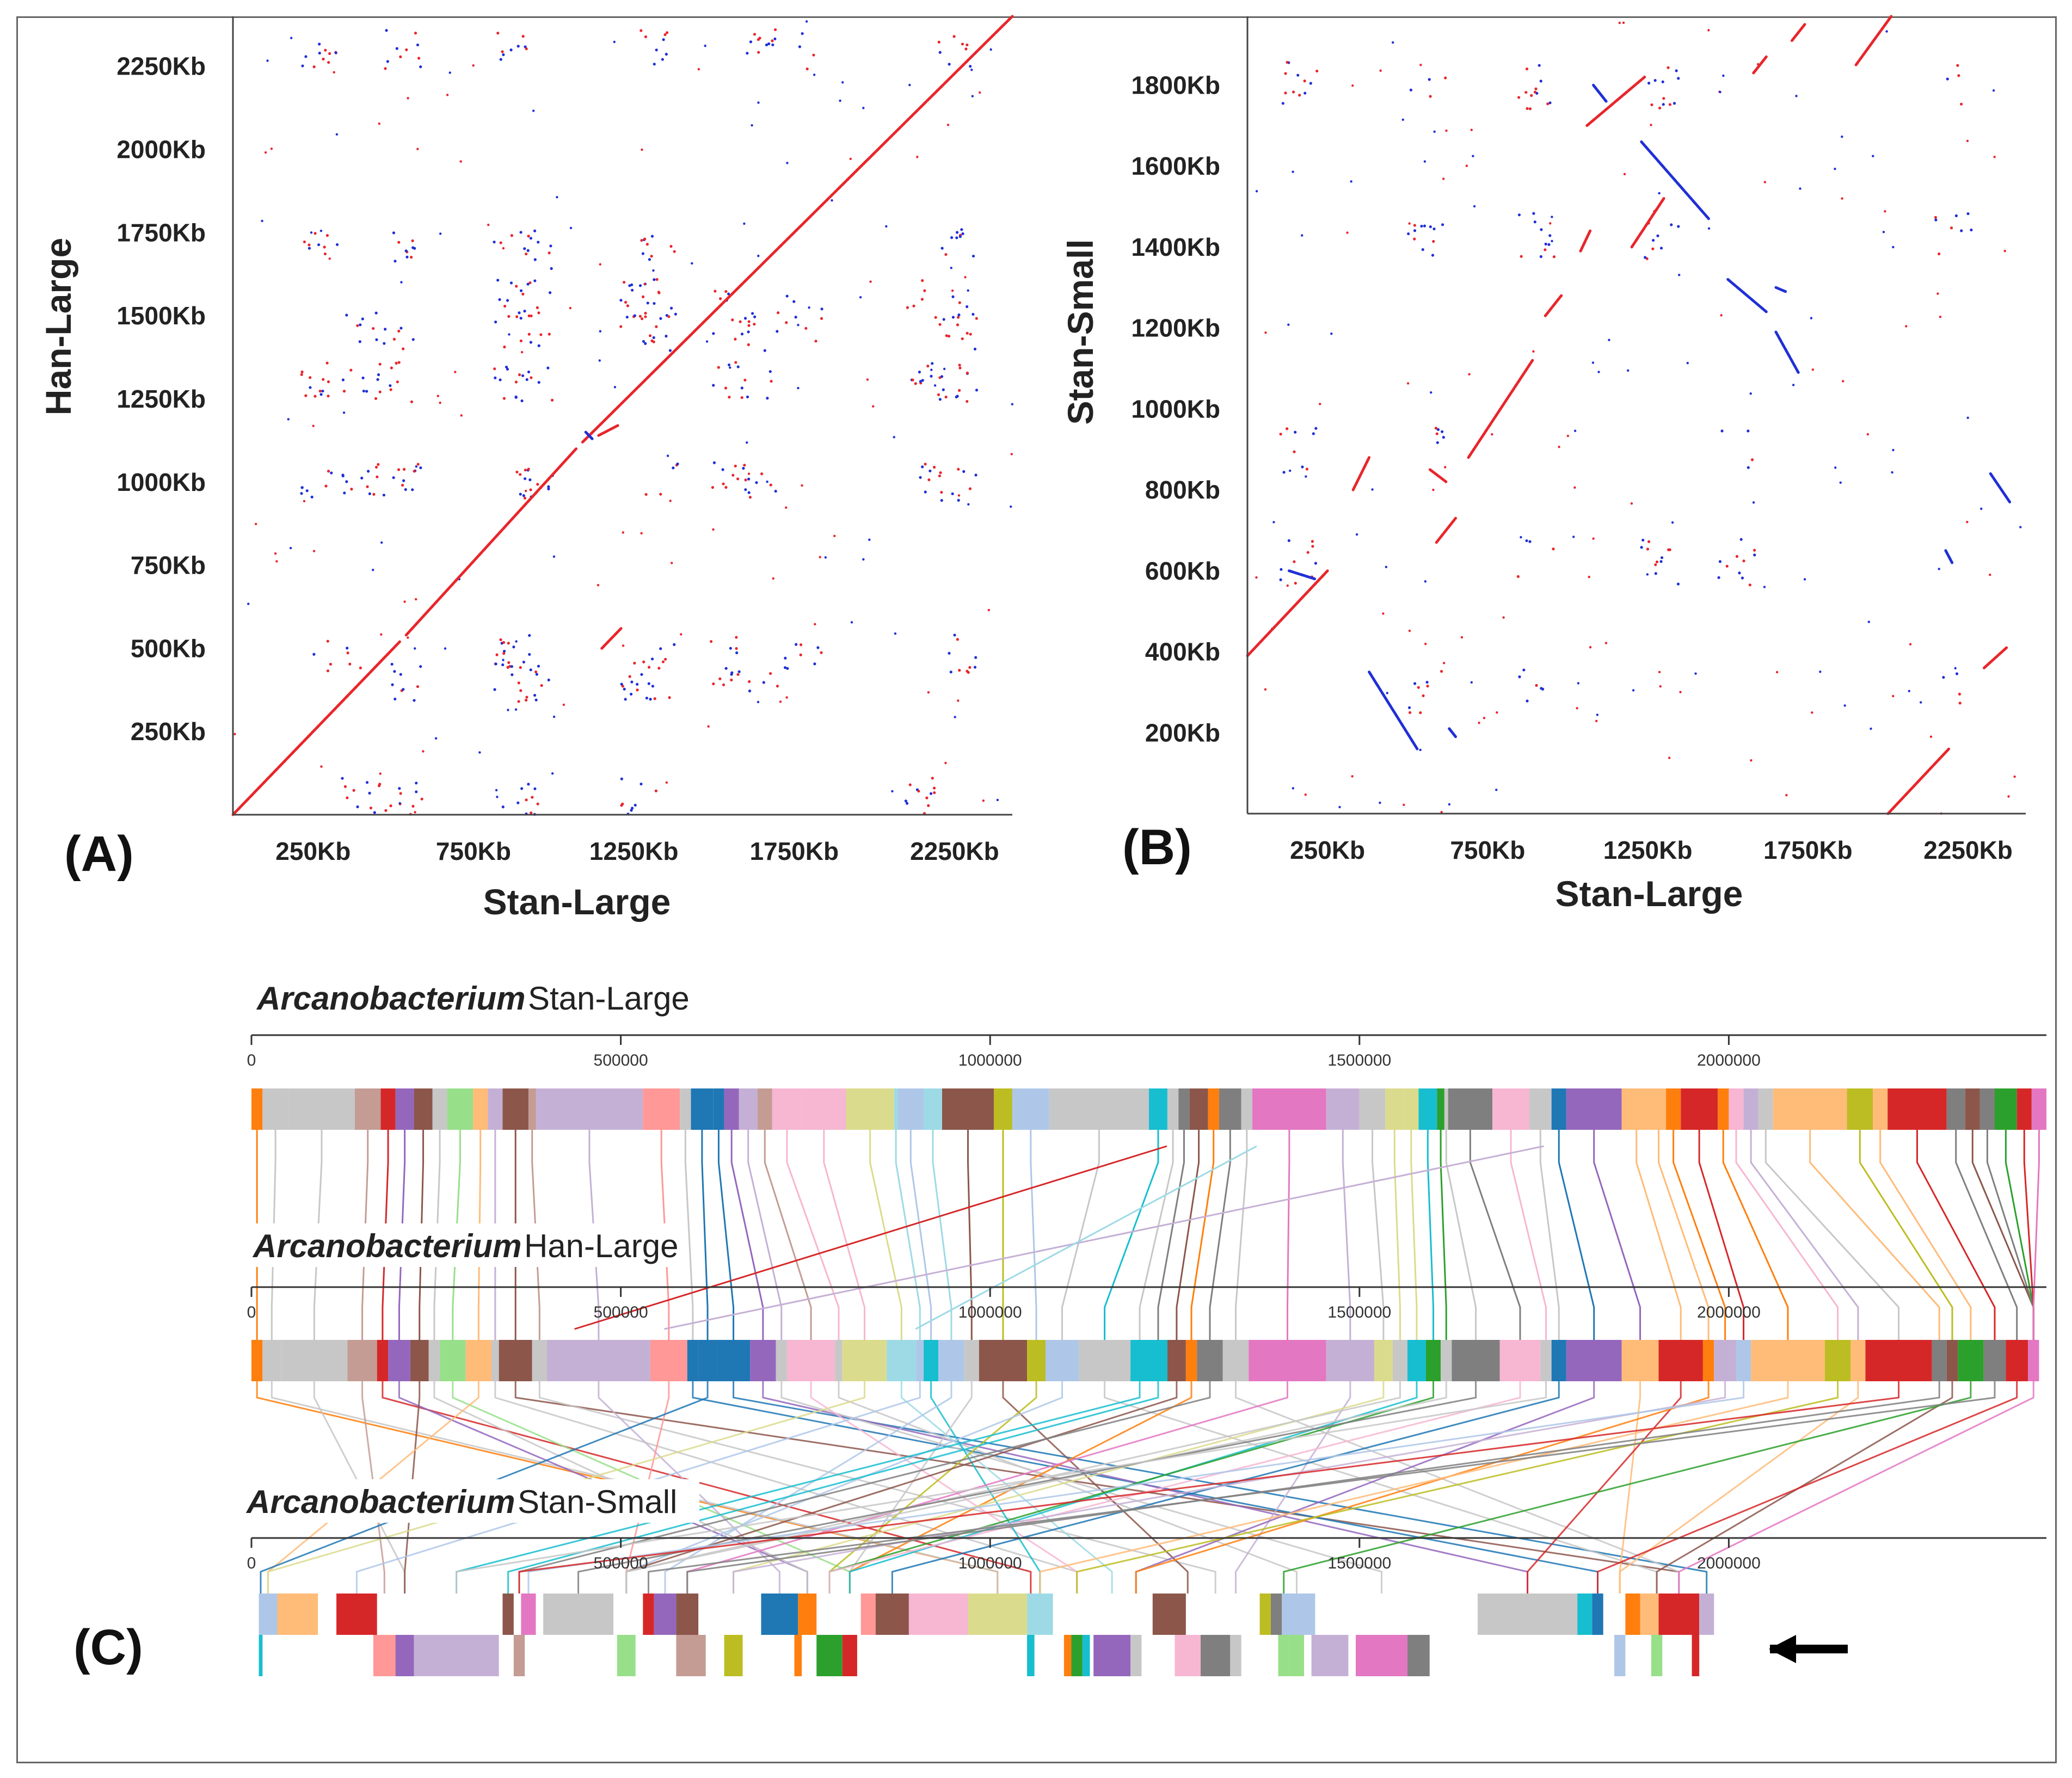 Image resolution: width=2072 pixels, height=1778 pixels. Describe the element at coordinates (161, 150) in the screenshot. I see `panel-a-y-tick-label: 2000Kb` at that location.